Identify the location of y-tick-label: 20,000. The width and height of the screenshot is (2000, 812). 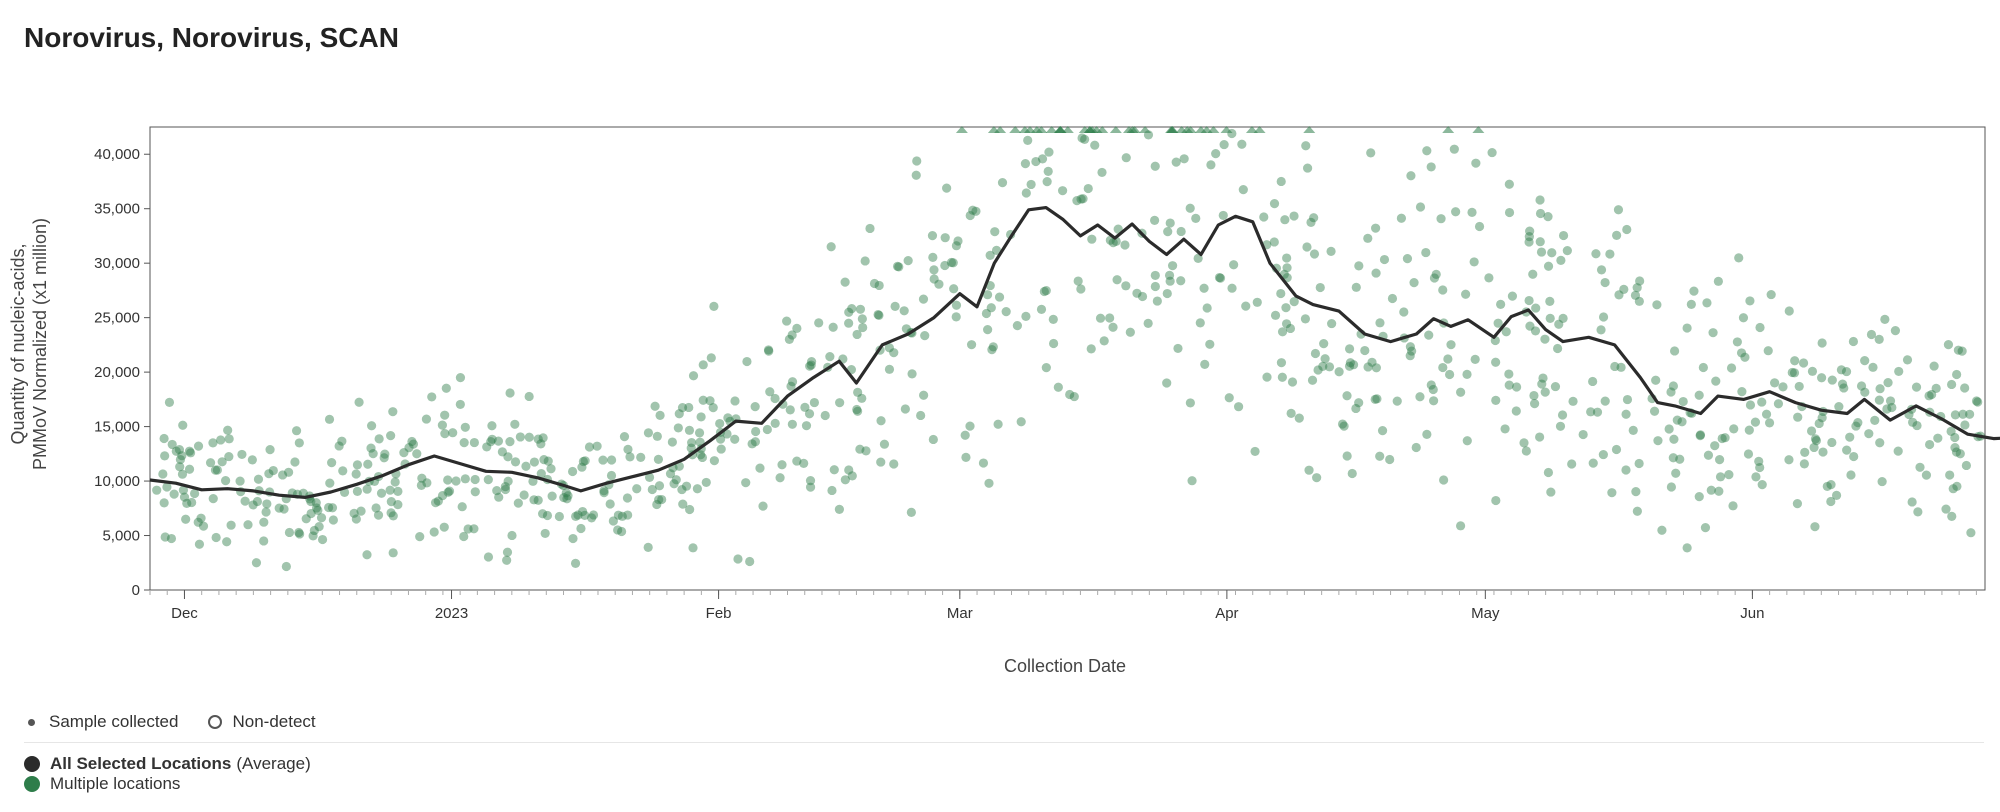
(117, 372).